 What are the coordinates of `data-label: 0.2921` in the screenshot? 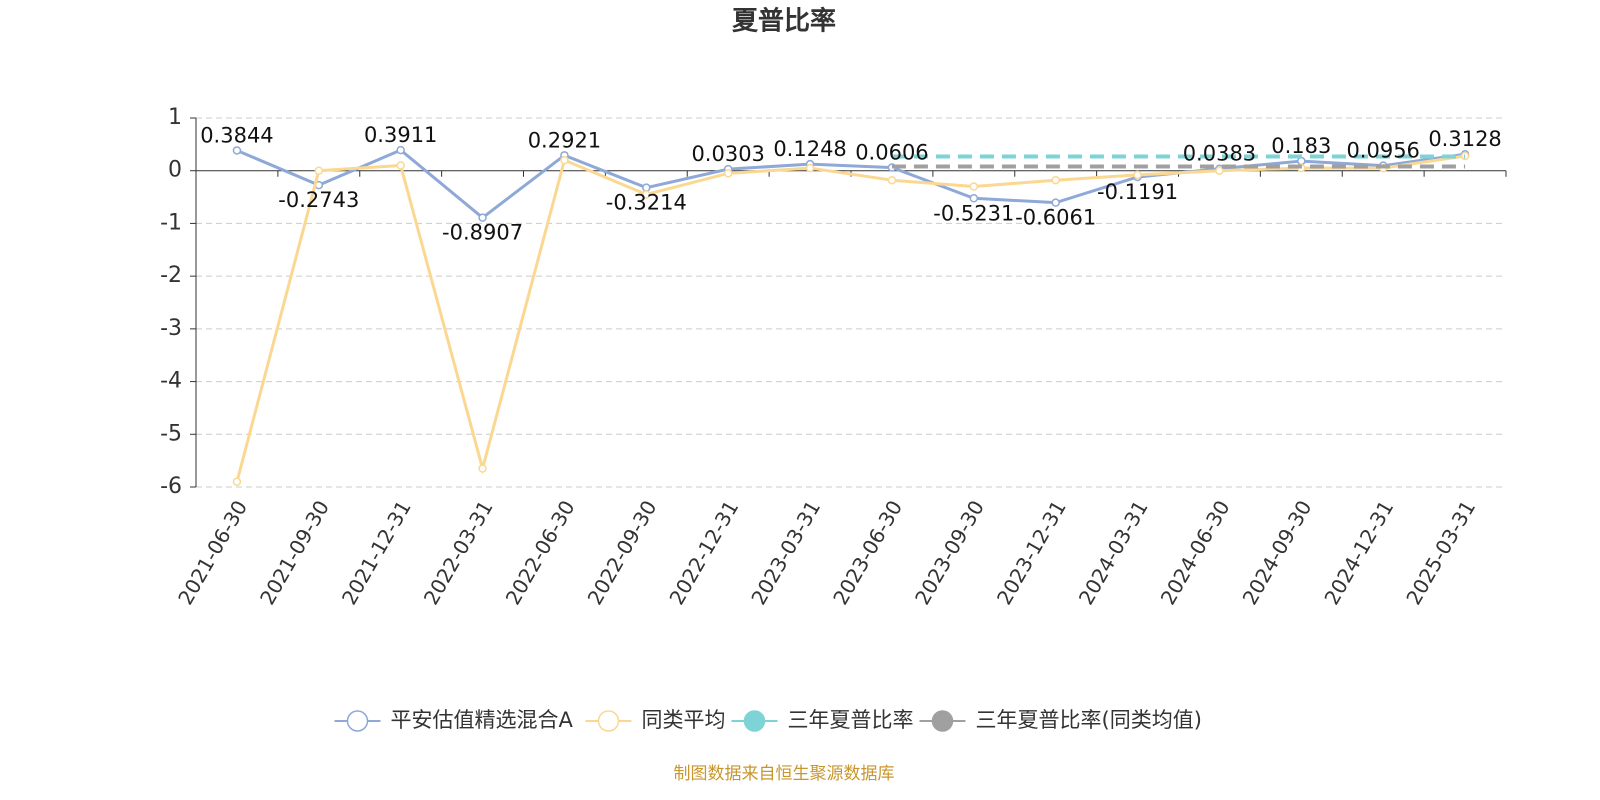 It's located at (564, 140).